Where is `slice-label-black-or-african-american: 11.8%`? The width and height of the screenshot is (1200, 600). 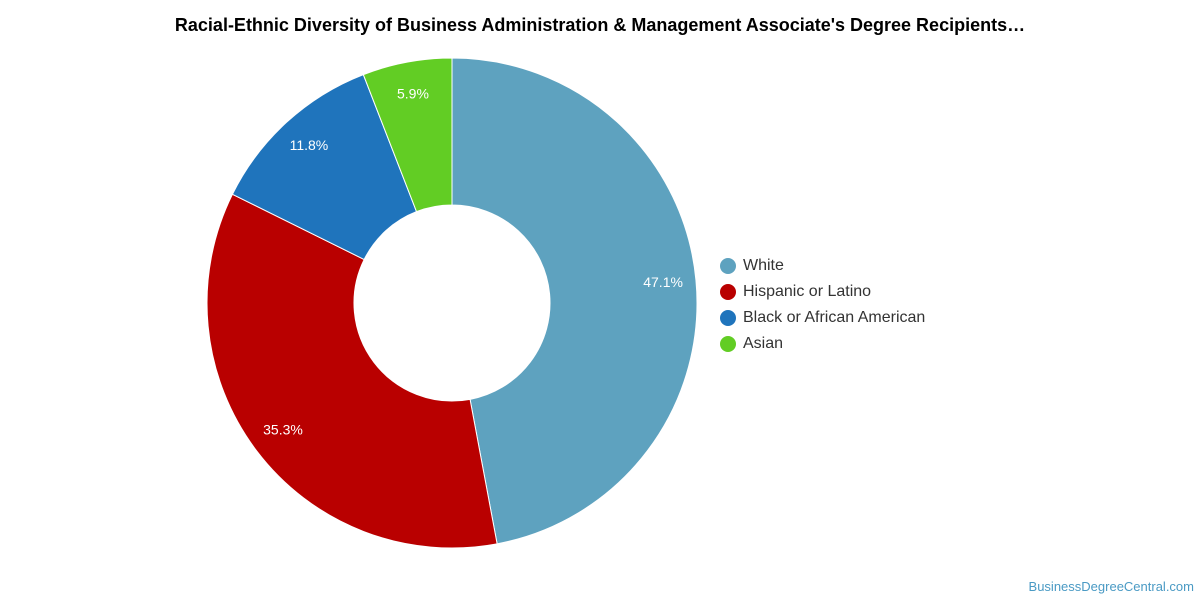
slice-label-black-or-african-american: 11.8% is located at coordinates (309, 145).